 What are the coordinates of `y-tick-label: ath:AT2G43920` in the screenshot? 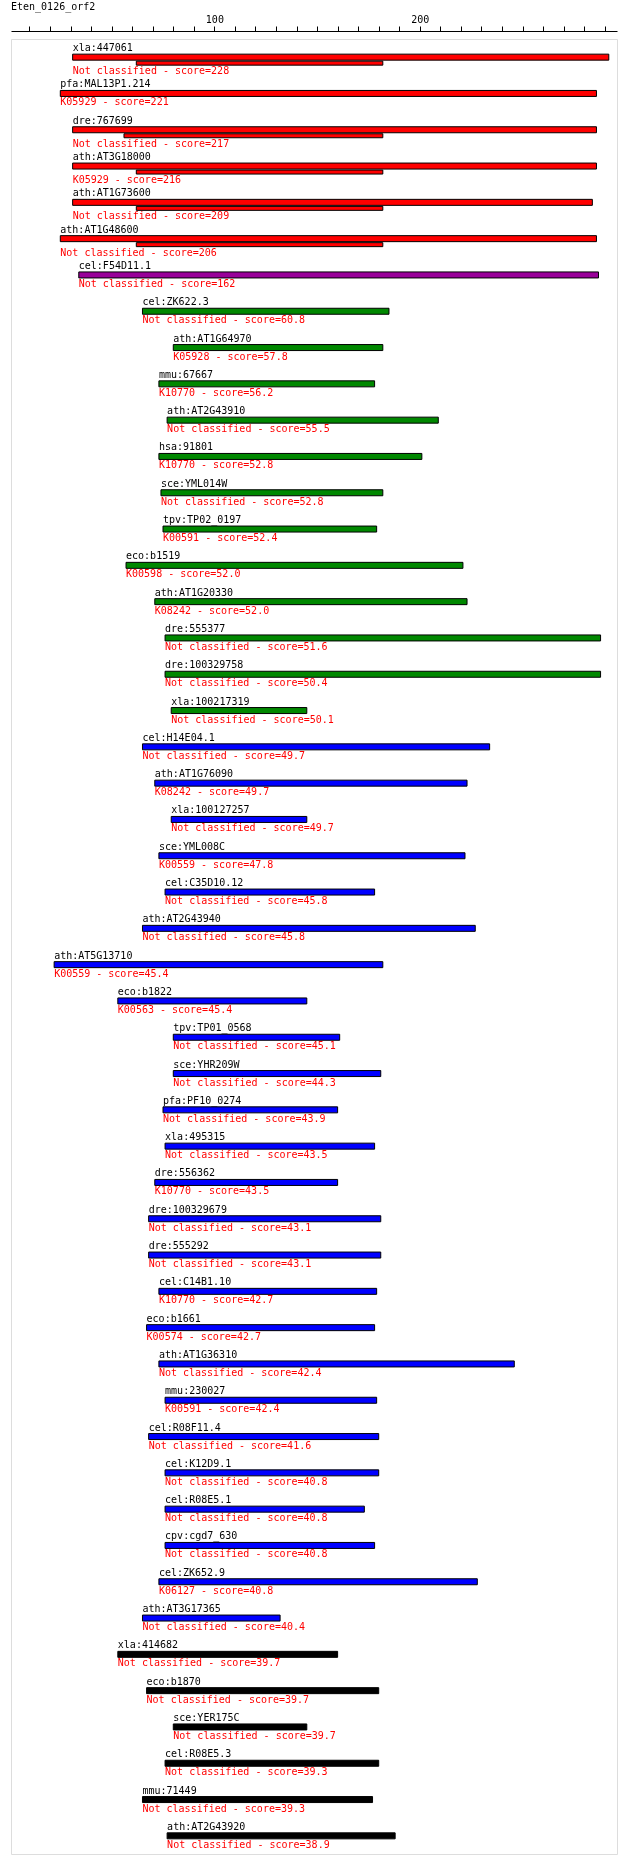 It's located at (206, 1826).